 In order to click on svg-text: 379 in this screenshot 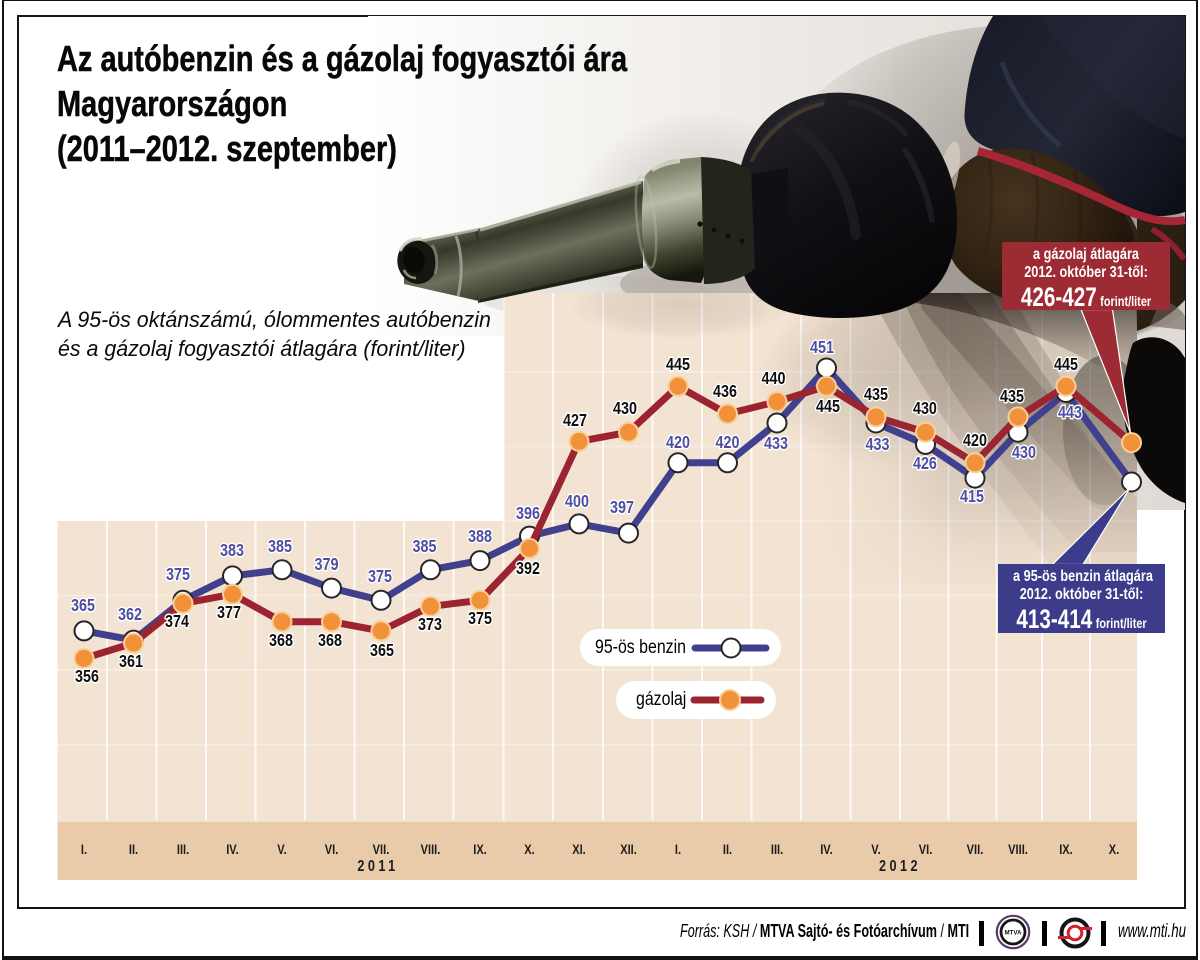, I will do `click(327, 565)`.